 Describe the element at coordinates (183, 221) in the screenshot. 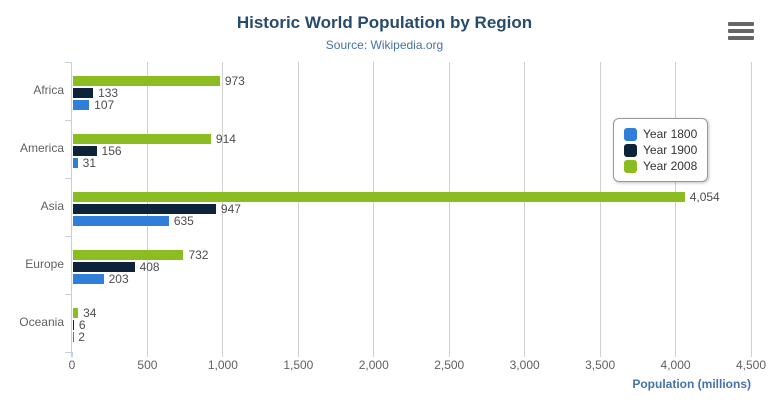

I see `data-label-asia-year-1800: 635` at that location.